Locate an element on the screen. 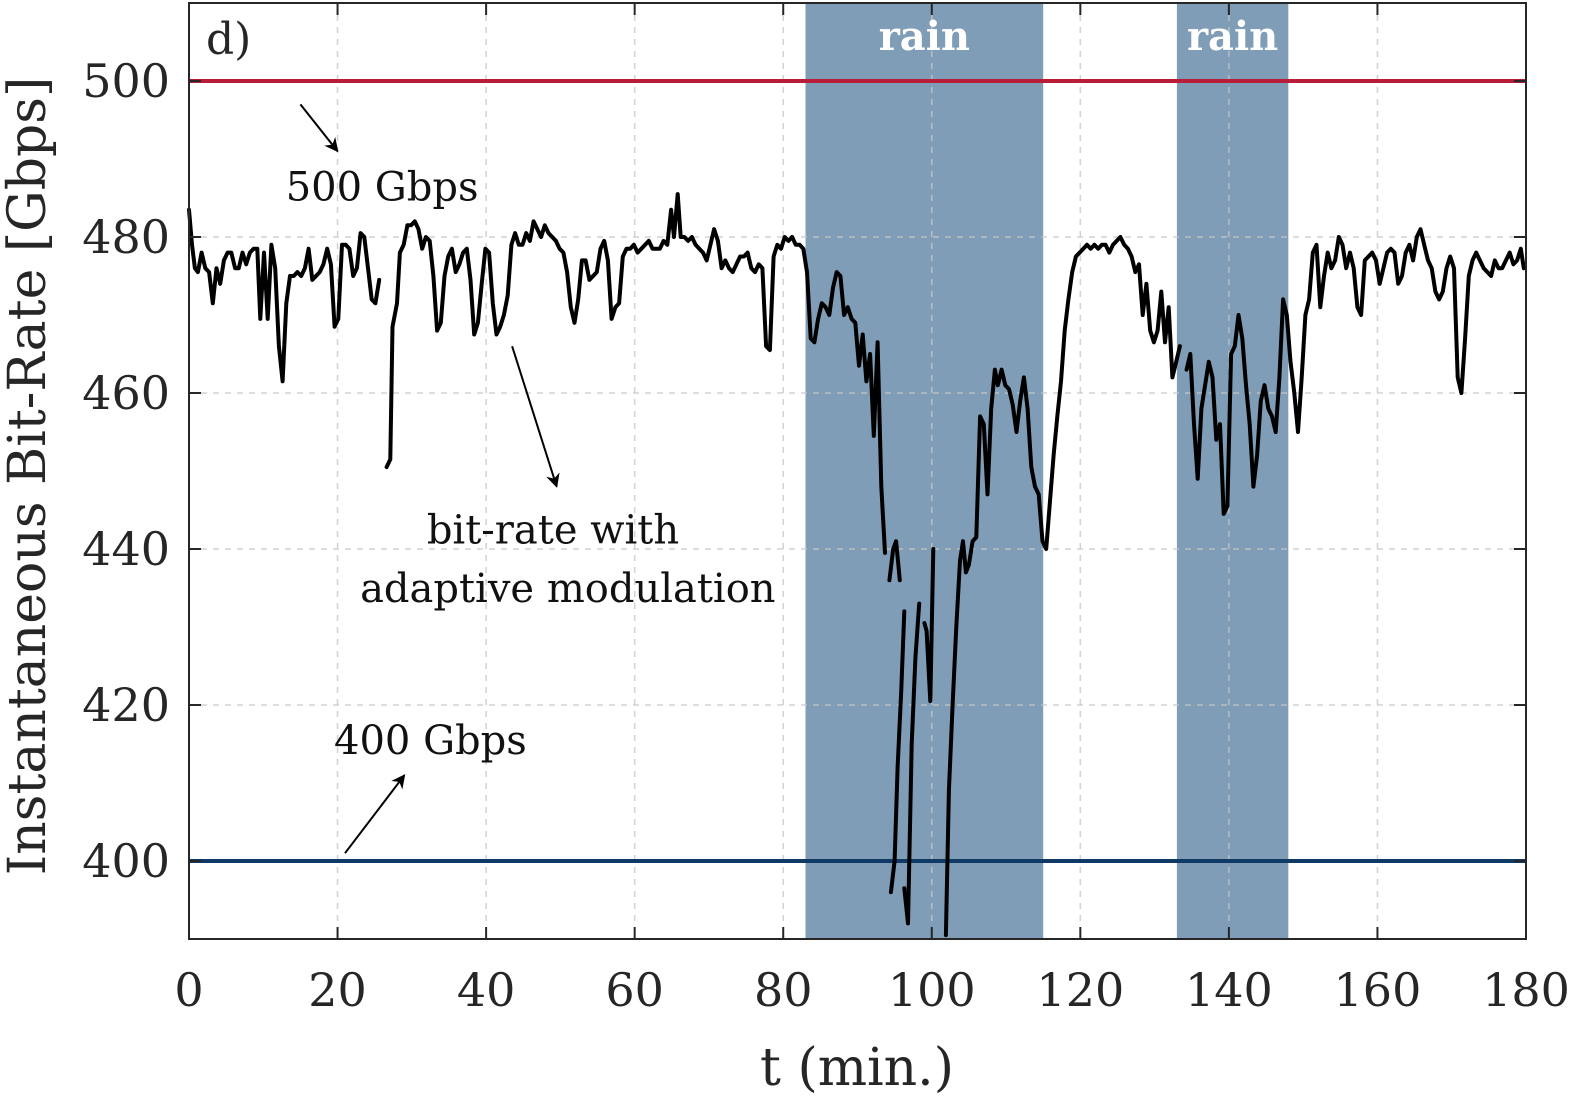  x-tick-label: 180 is located at coordinates (1526, 990).